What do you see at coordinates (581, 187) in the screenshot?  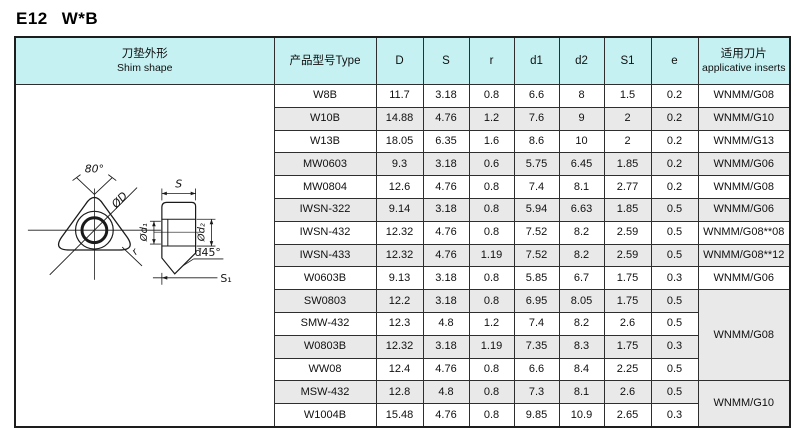 I see `d2-cell: 8.1` at bounding box center [581, 187].